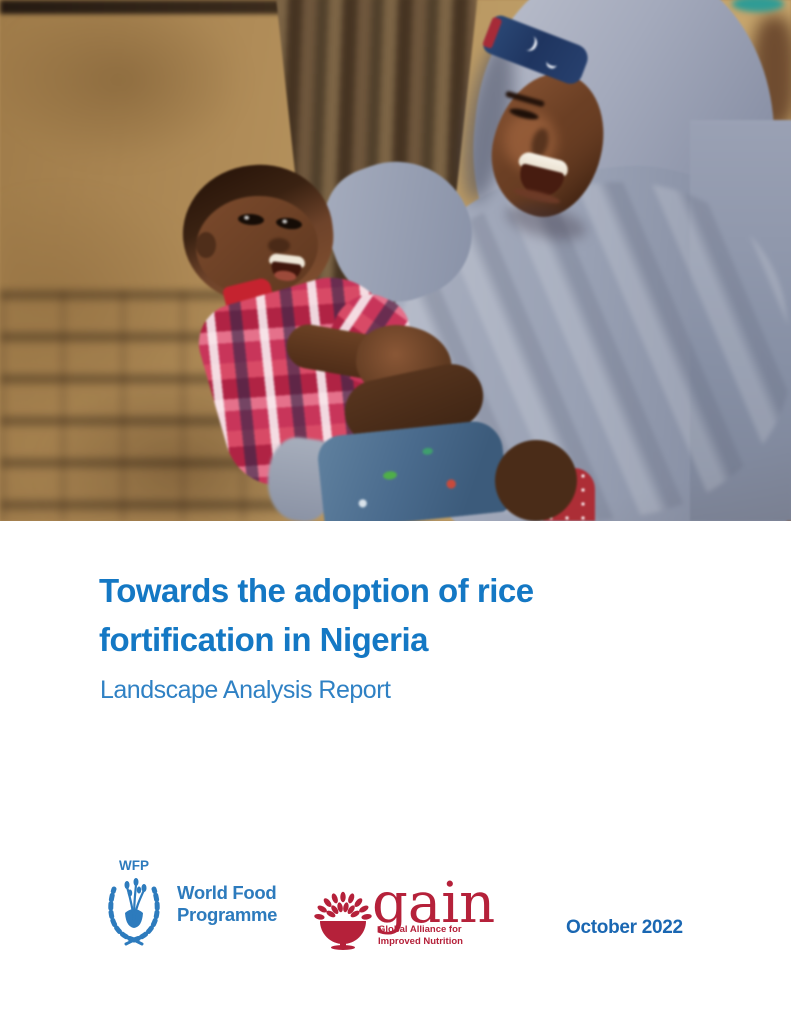 The image size is (791, 1024). I want to click on photo-teal-spot, so click(758, 6).